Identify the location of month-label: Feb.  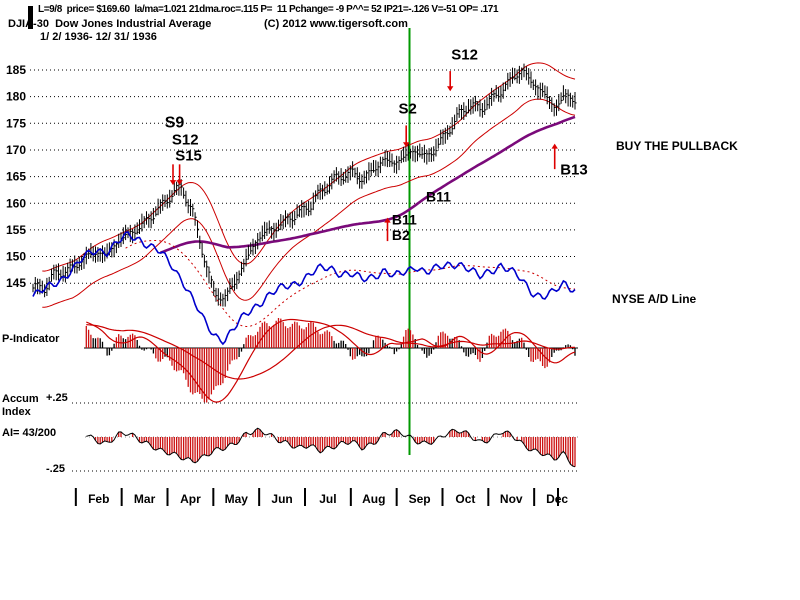
(98, 499).